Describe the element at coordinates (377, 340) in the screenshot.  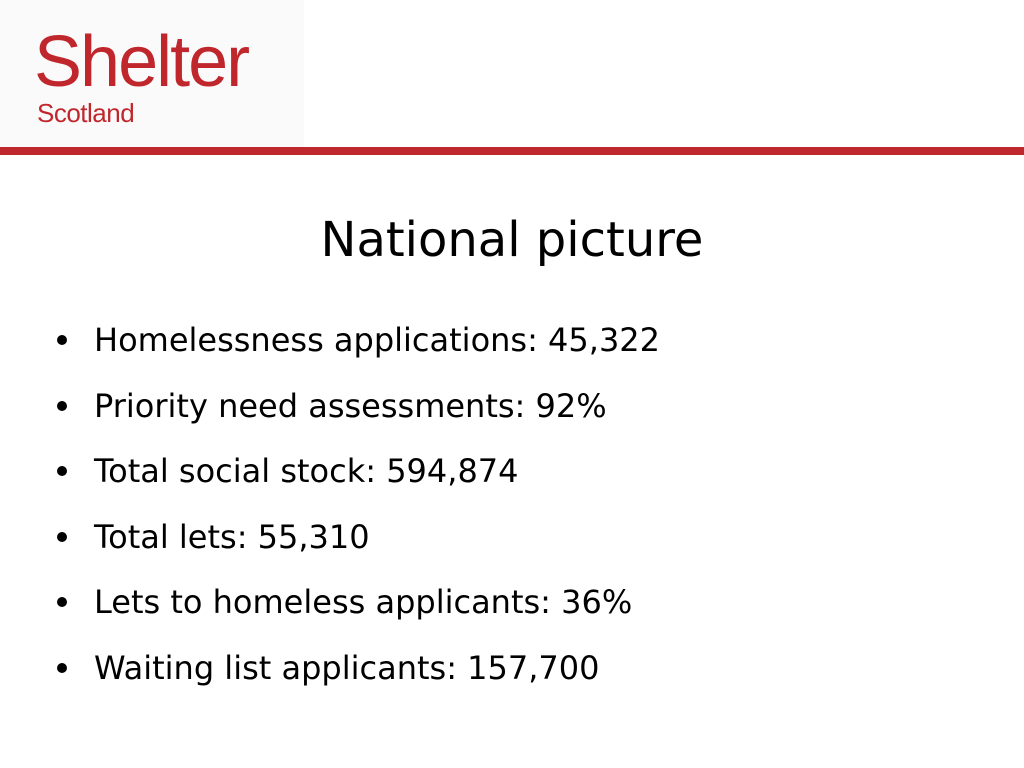
I see `bullet-text: Homelessness applications: 45,322` at that location.